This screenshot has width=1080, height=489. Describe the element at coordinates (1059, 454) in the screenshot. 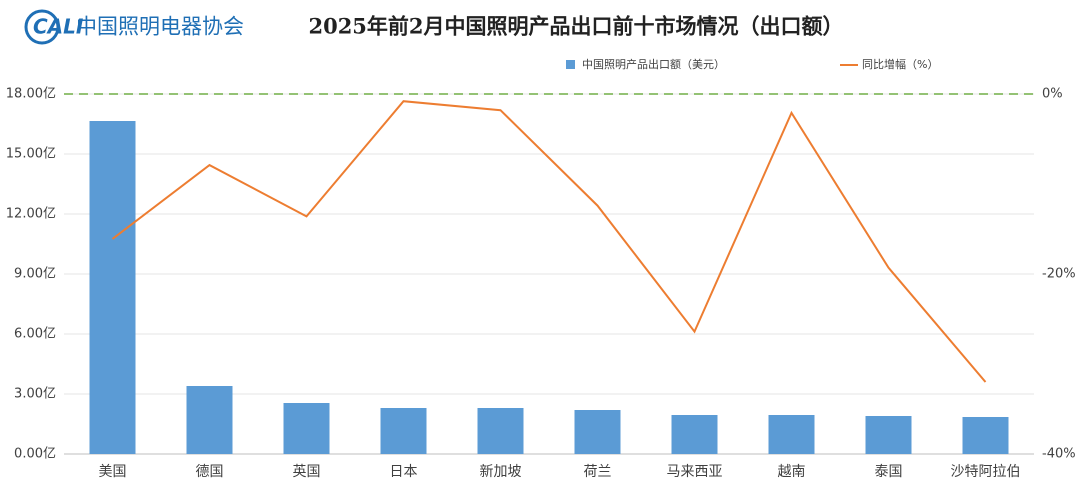

I see `y2-tick-label: -40%` at that location.